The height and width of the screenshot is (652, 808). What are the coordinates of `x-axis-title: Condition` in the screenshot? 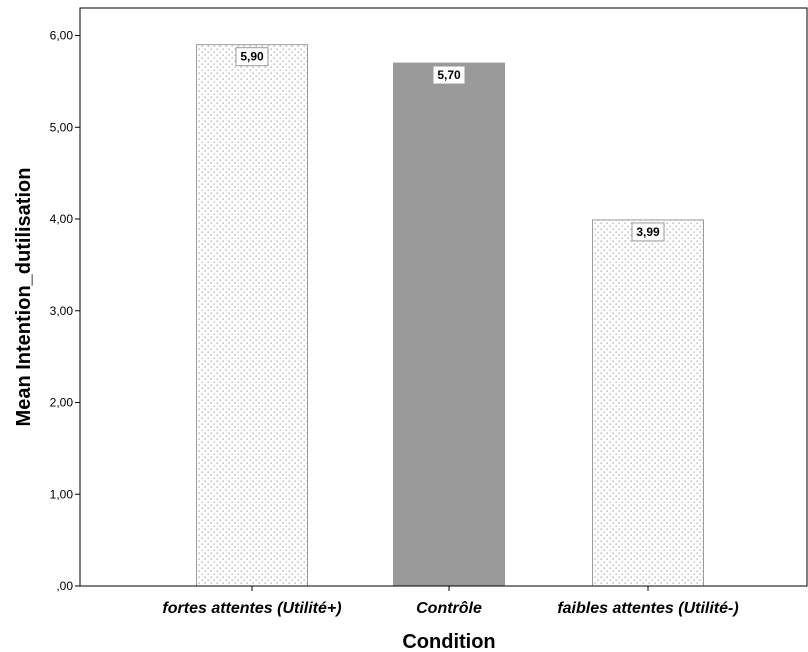 It's located at (448, 641).